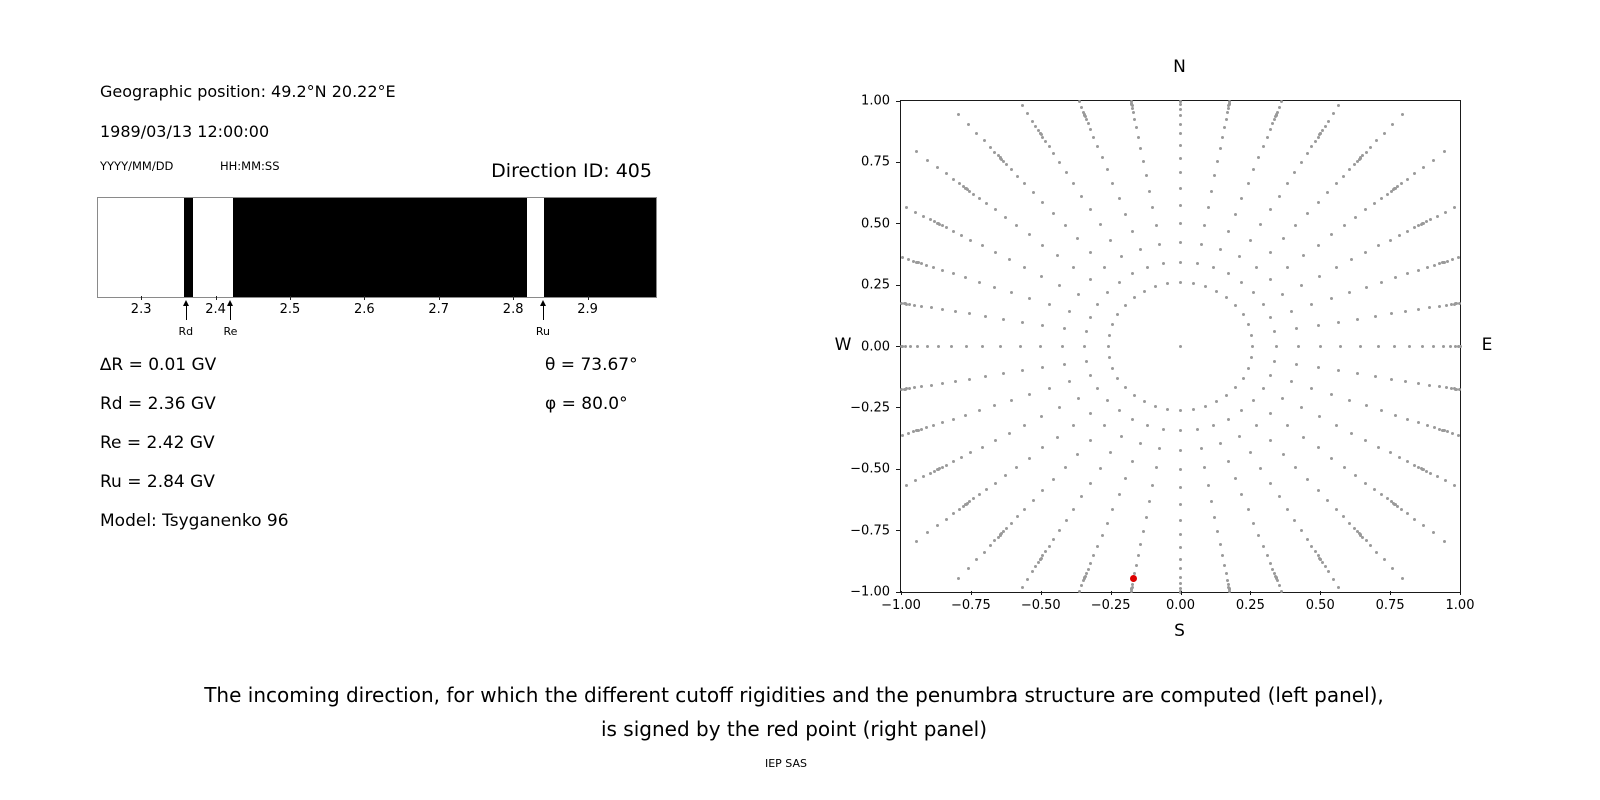  What do you see at coordinates (1040, 605) in the screenshot?
I see `tick-label: −0.50` at bounding box center [1040, 605].